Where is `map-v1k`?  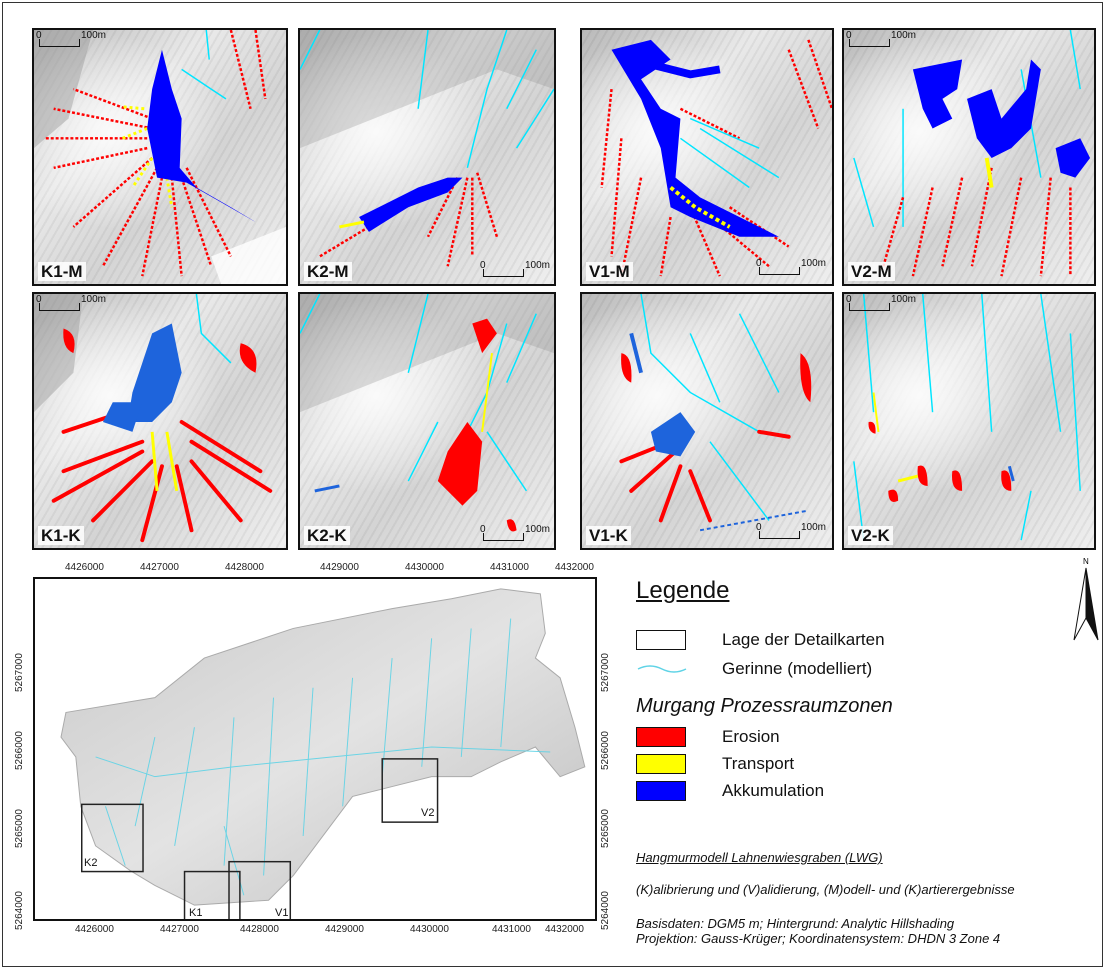
map-v1k is located at coordinates (715, 413).